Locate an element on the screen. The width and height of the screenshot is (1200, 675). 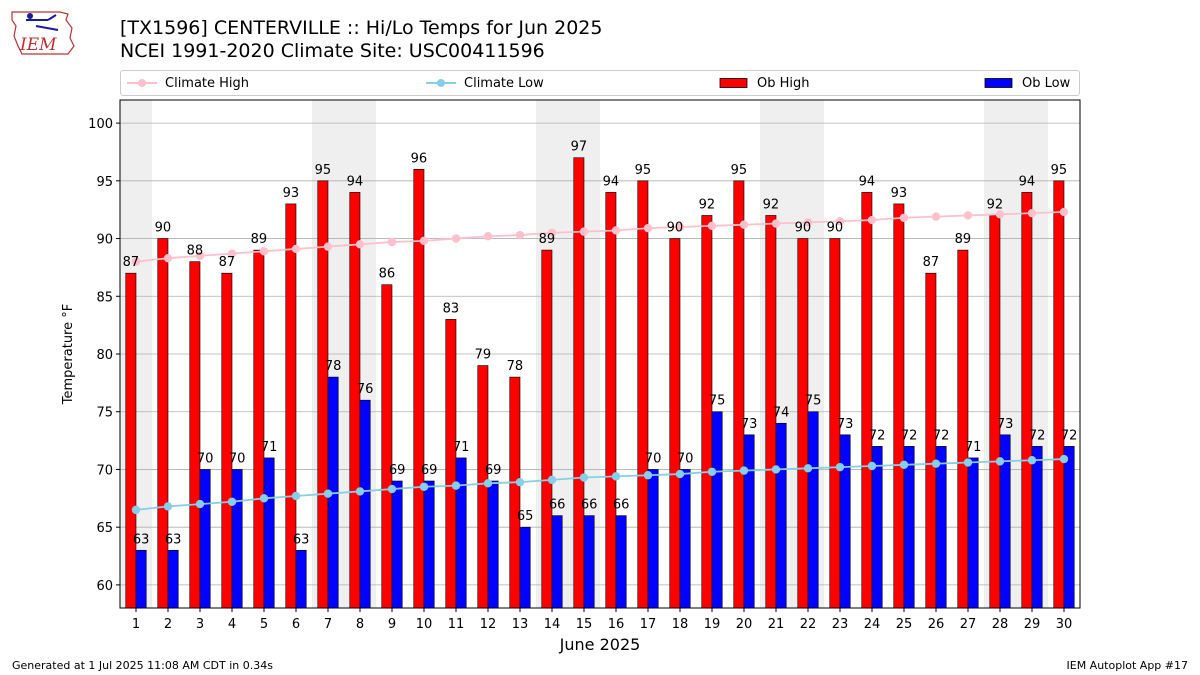
y-tick-label: 85 is located at coordinates (104, 297).